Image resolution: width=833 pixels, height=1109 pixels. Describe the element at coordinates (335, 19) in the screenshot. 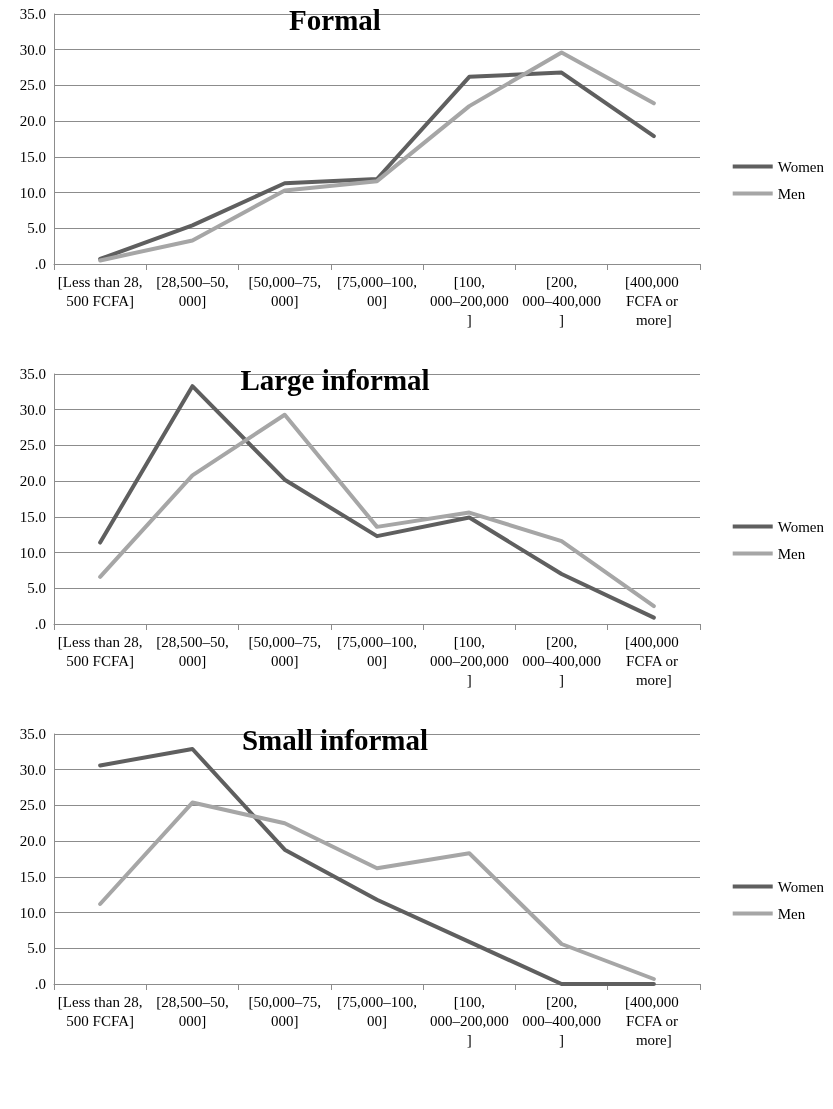

I see `chart-title: Formal` at that location.